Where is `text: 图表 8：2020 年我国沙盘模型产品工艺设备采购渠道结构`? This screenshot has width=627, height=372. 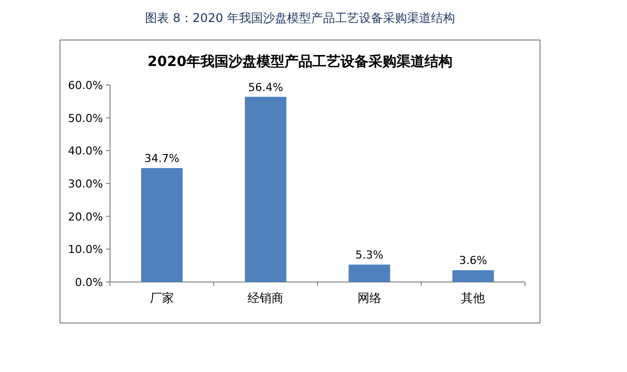
text: 图表 8：2020 年我国沙盘模型产品工艺设备采购渠道结构 is located at coordinates (300, 18).